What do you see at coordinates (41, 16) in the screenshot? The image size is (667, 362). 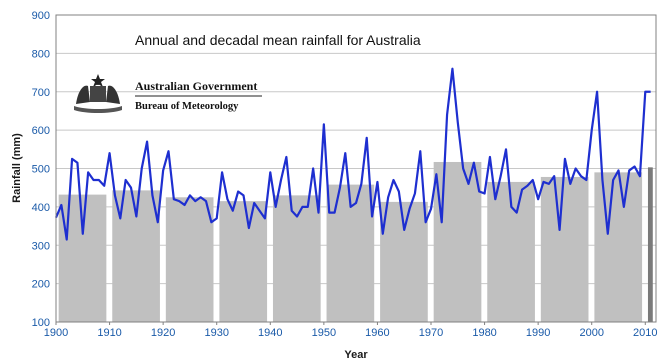 I see `y-tick-label-900: 900` at bounding box center [41, 16].